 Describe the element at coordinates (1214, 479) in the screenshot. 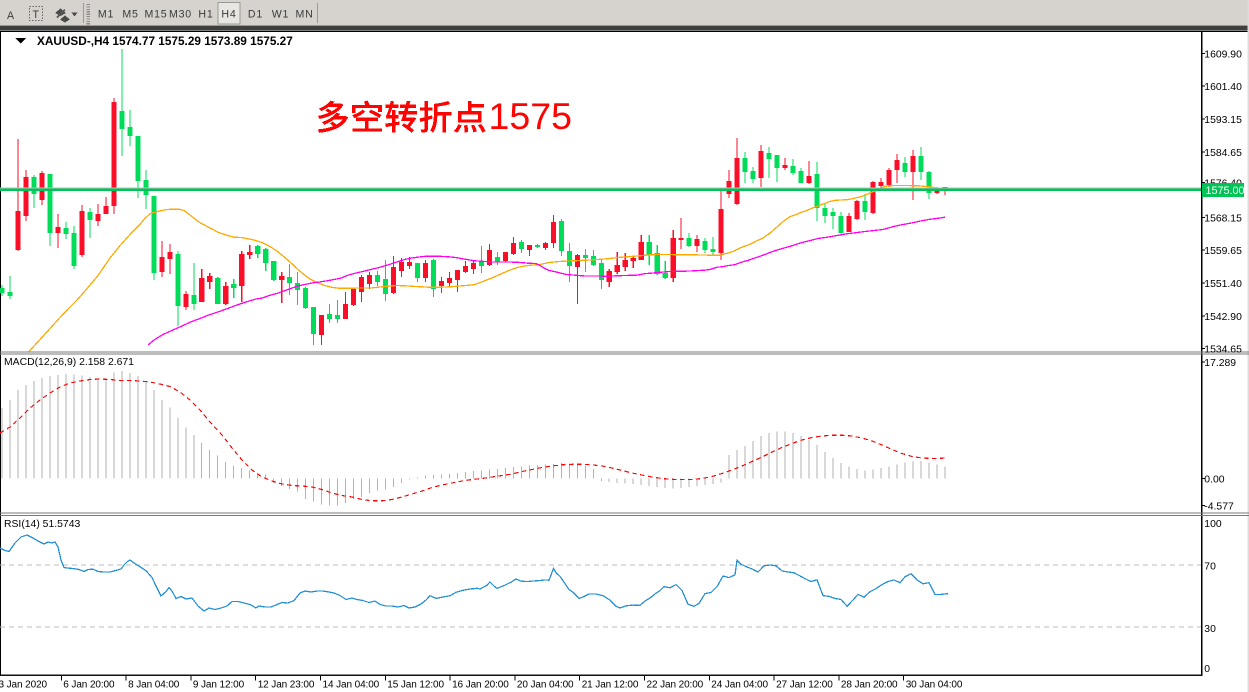

I see `svg-text: 0.00` at that location.